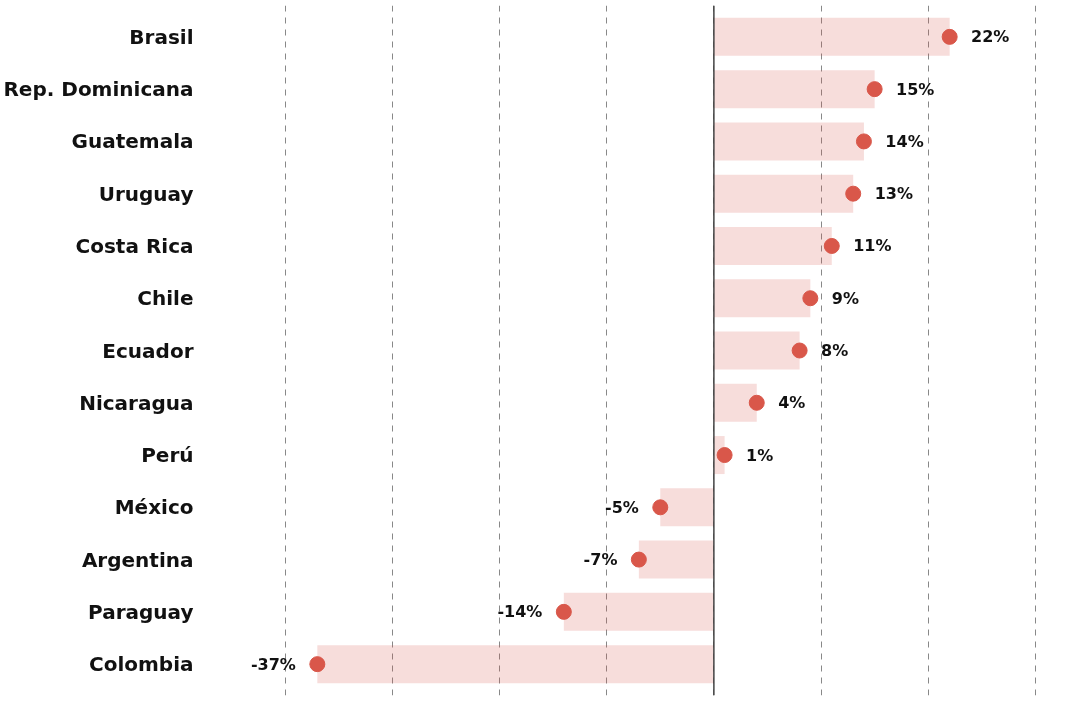  What do you see at coordinates (622, 507) in the screenshot?
I see `data-label: -5%` at bounding box center [622, 507].